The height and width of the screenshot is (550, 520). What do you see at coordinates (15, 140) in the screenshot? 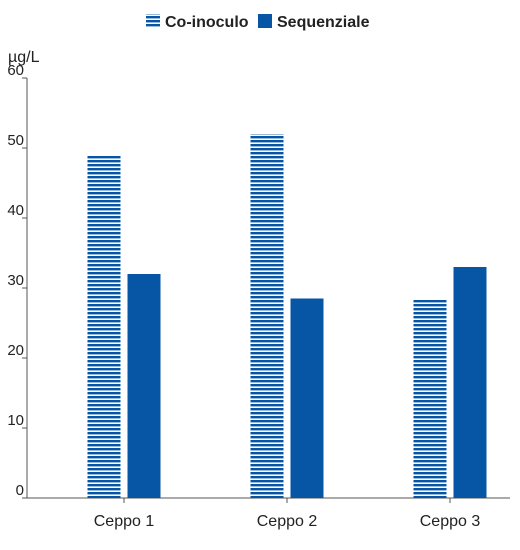
I see `y-tick-label: 50` at bounding box center [15, 140].